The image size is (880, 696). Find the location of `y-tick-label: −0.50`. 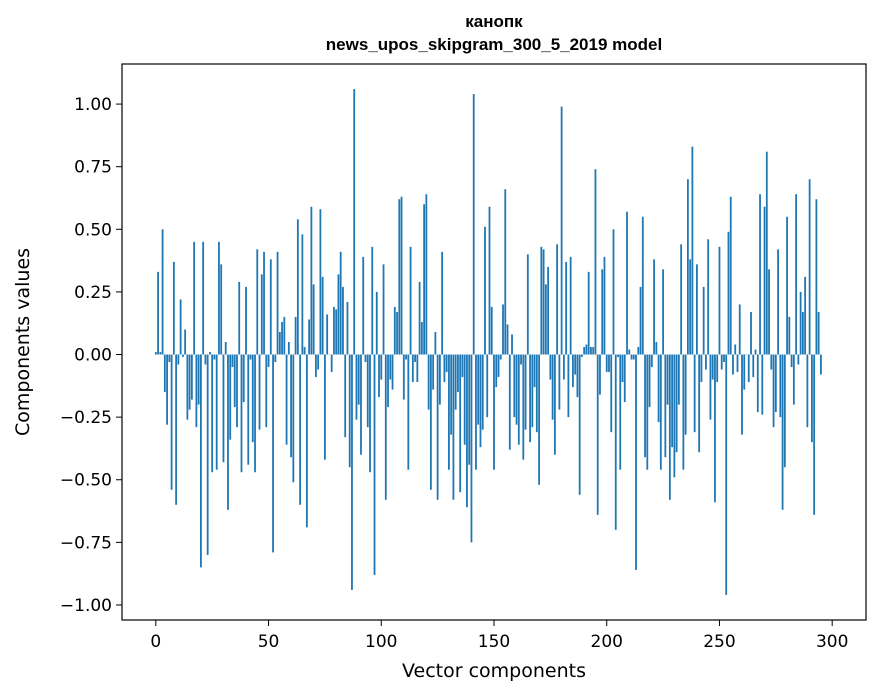

y-tick-label: −0.50 is located at coordinates (86, 481).